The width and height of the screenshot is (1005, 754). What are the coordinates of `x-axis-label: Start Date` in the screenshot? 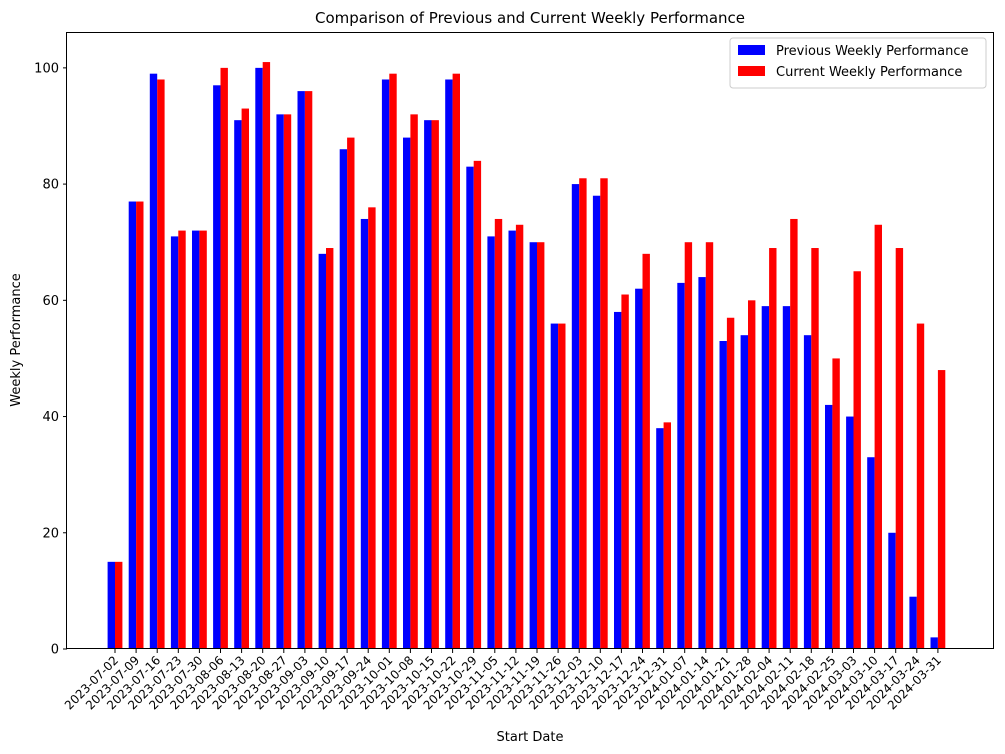 It's located at (530, 737).